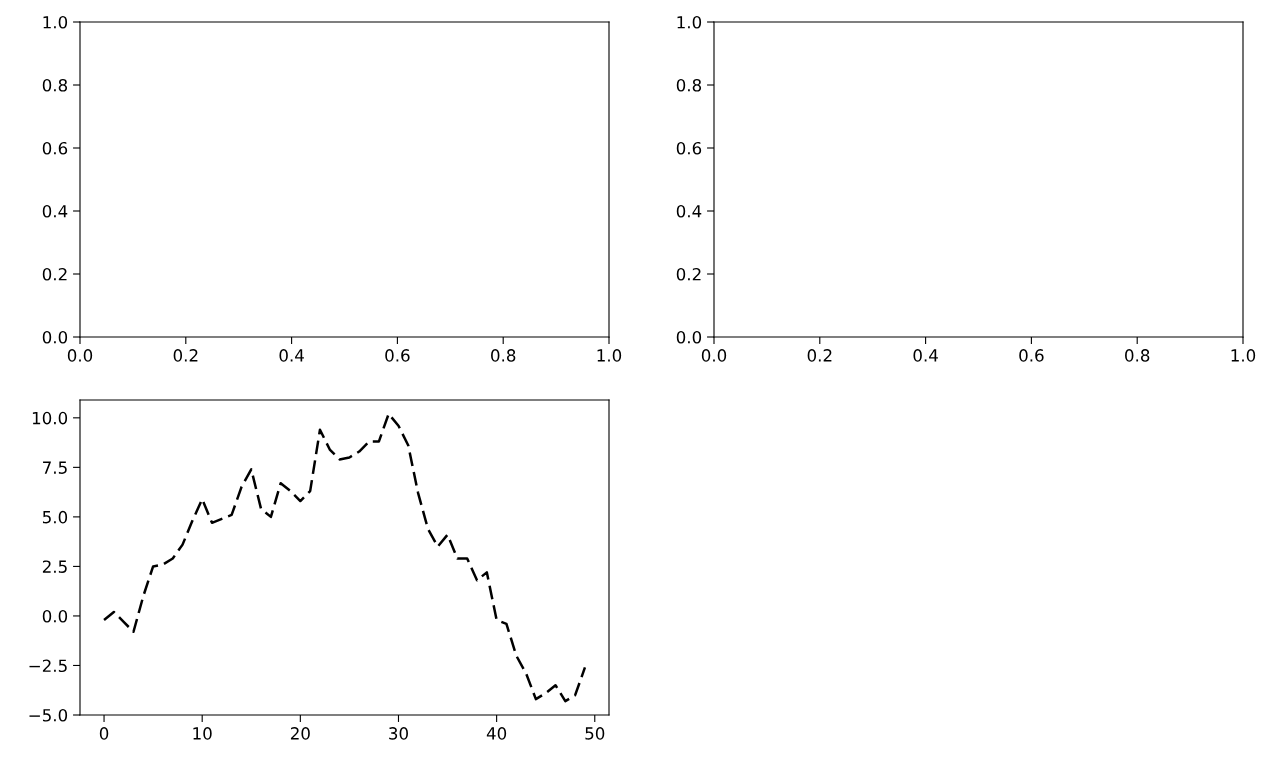 The image size is (1274, 765). What do you see at coordinates (595, 733) in the screenshot?
I see `x-tick-label: 50` at bounding box center [595, 733].